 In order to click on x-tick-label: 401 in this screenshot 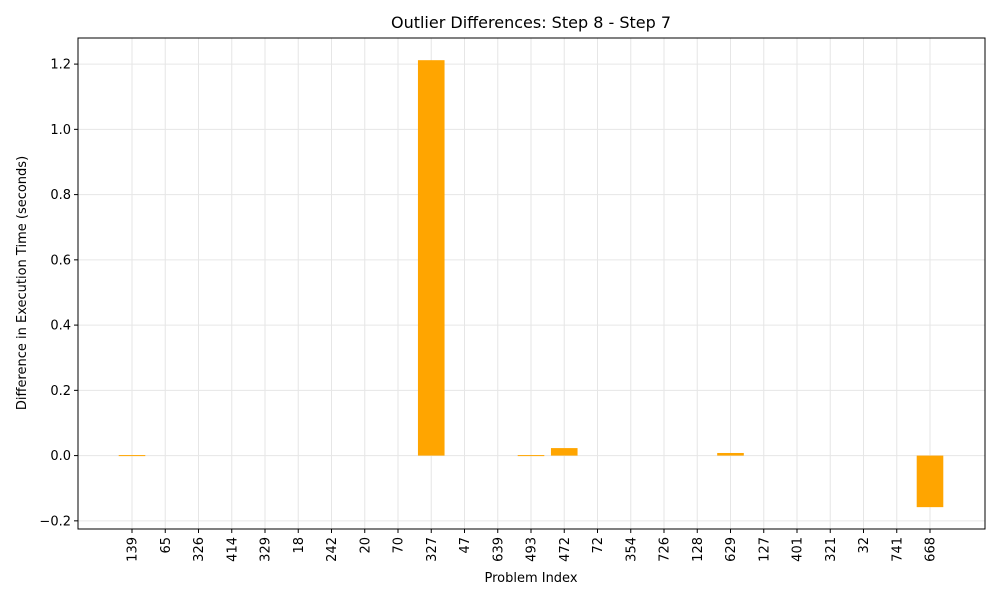, I will do `click(798, 549)`.